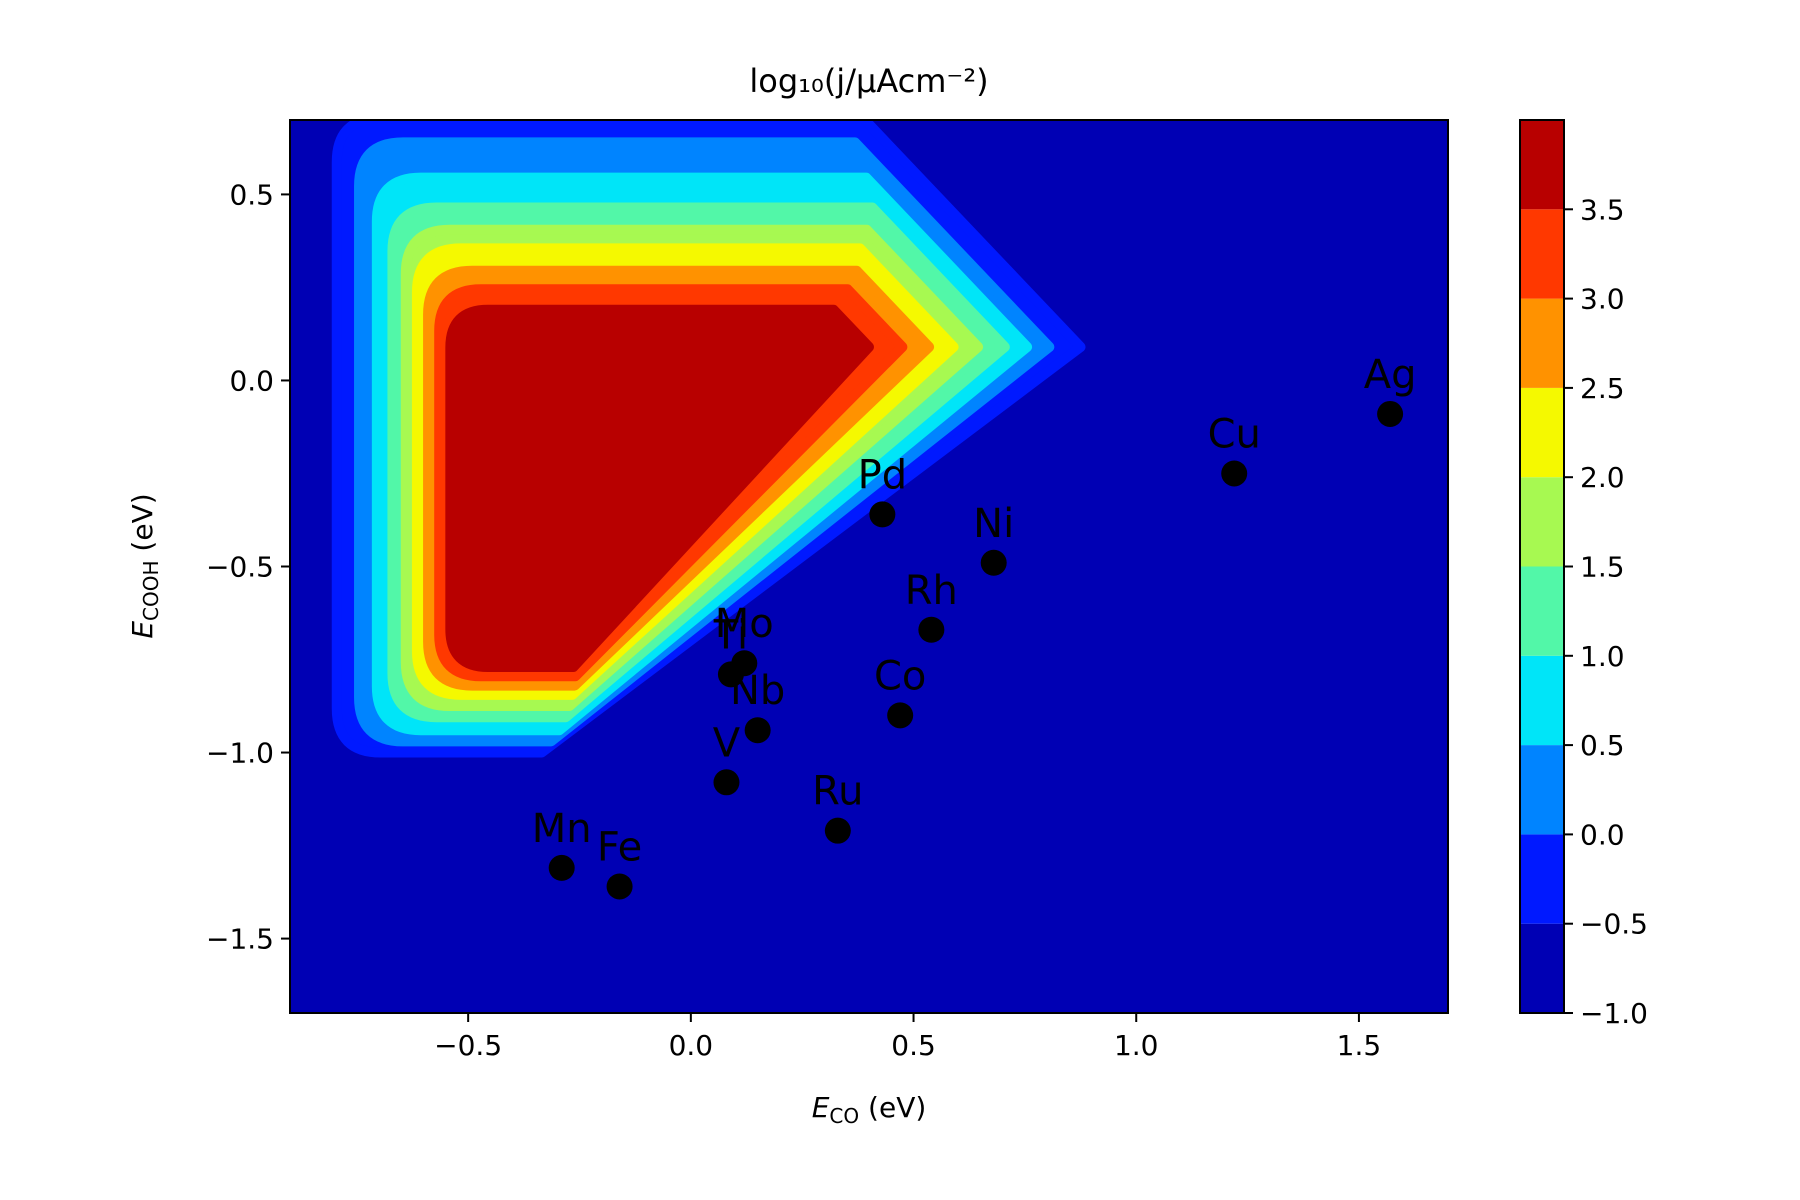 The image size is (1800, 1200). What do you see at coordinates (1602, 745) in the screenshot?
I see `colorbar-tick-label: 0.5` at bounding box center [1602, 745].